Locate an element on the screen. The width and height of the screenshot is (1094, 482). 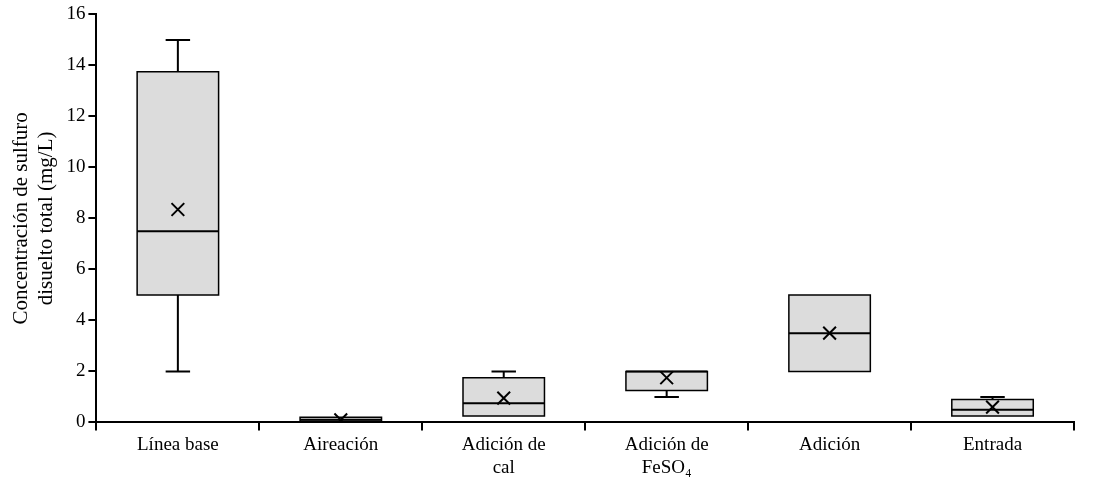
y-tick-label: 4 is located at coordinates (80, 319).